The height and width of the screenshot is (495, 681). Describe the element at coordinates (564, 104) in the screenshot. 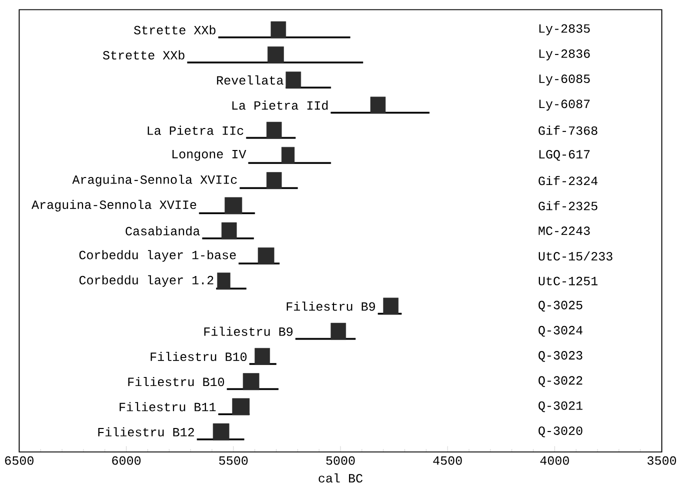

I see `annotation: Ly-6087` at that location.